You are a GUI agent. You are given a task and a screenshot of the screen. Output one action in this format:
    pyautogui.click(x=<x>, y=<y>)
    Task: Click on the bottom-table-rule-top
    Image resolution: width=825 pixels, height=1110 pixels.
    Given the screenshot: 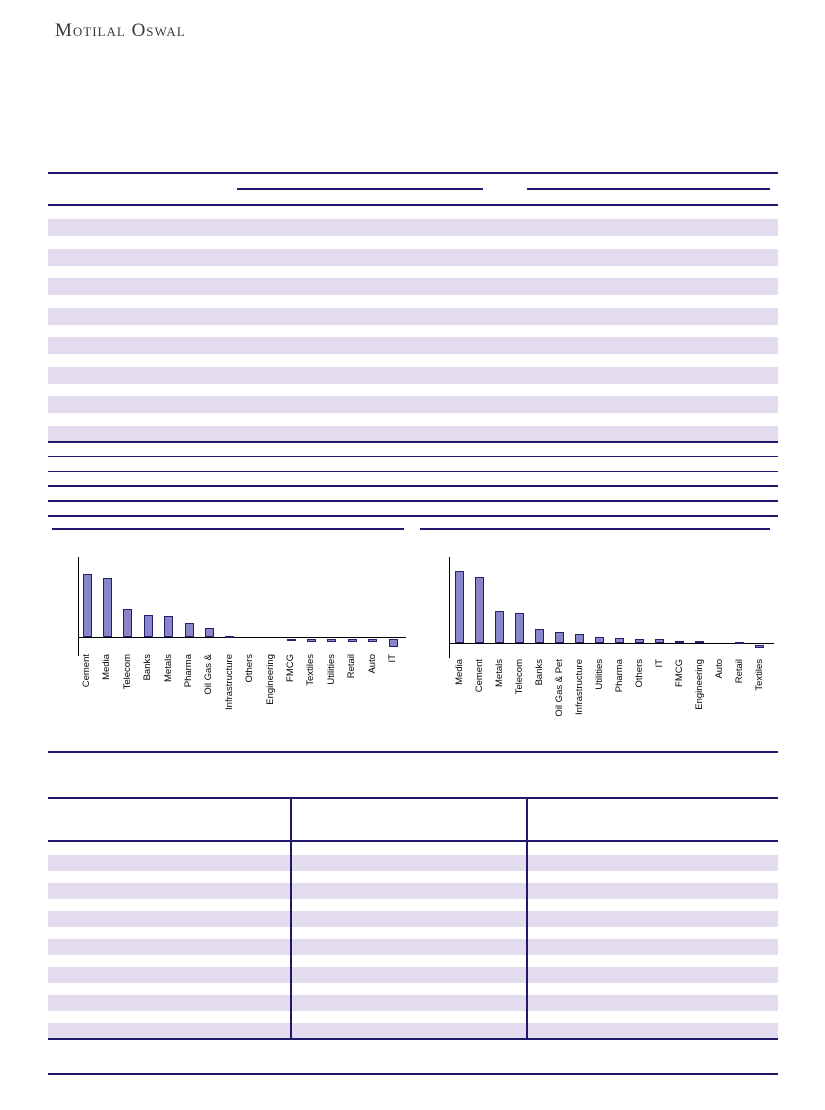 What is the action you would take?
    pyautogui.click(x=413, y=798)
    